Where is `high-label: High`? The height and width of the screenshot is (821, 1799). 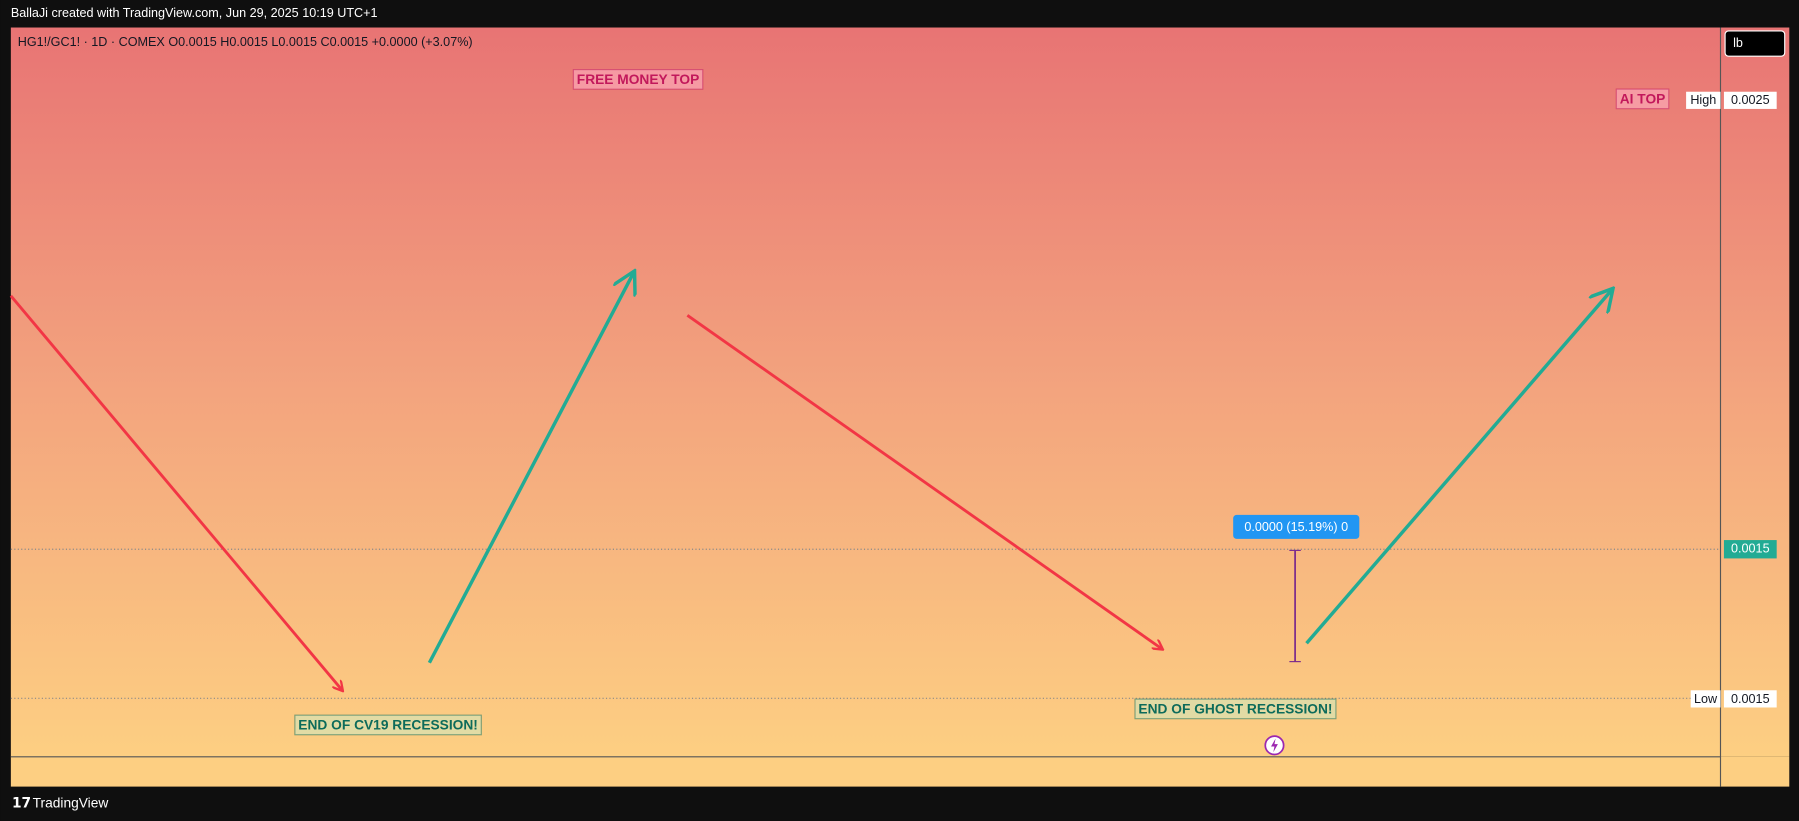 high-label: High is located at coordinates (1703, 100).